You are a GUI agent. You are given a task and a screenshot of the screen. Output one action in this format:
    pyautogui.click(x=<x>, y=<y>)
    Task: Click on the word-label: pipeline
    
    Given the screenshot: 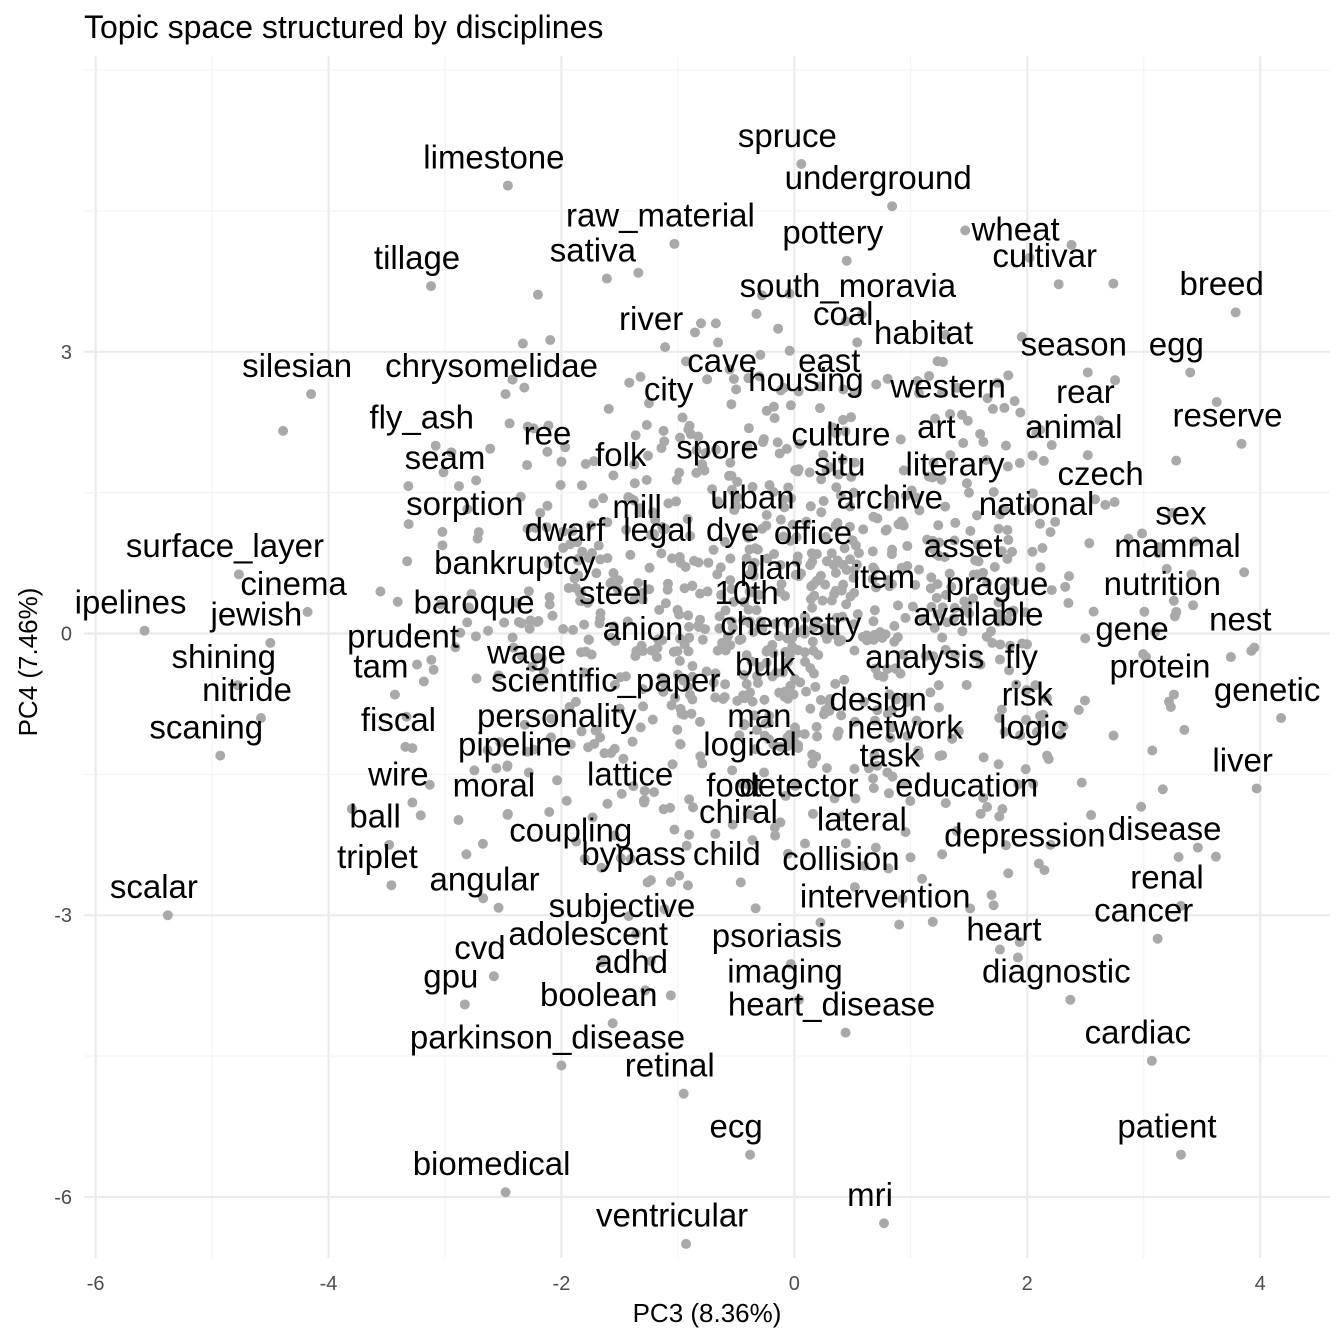 What is the action you would take?
    pyautogui.click(x=515, y=743)
    